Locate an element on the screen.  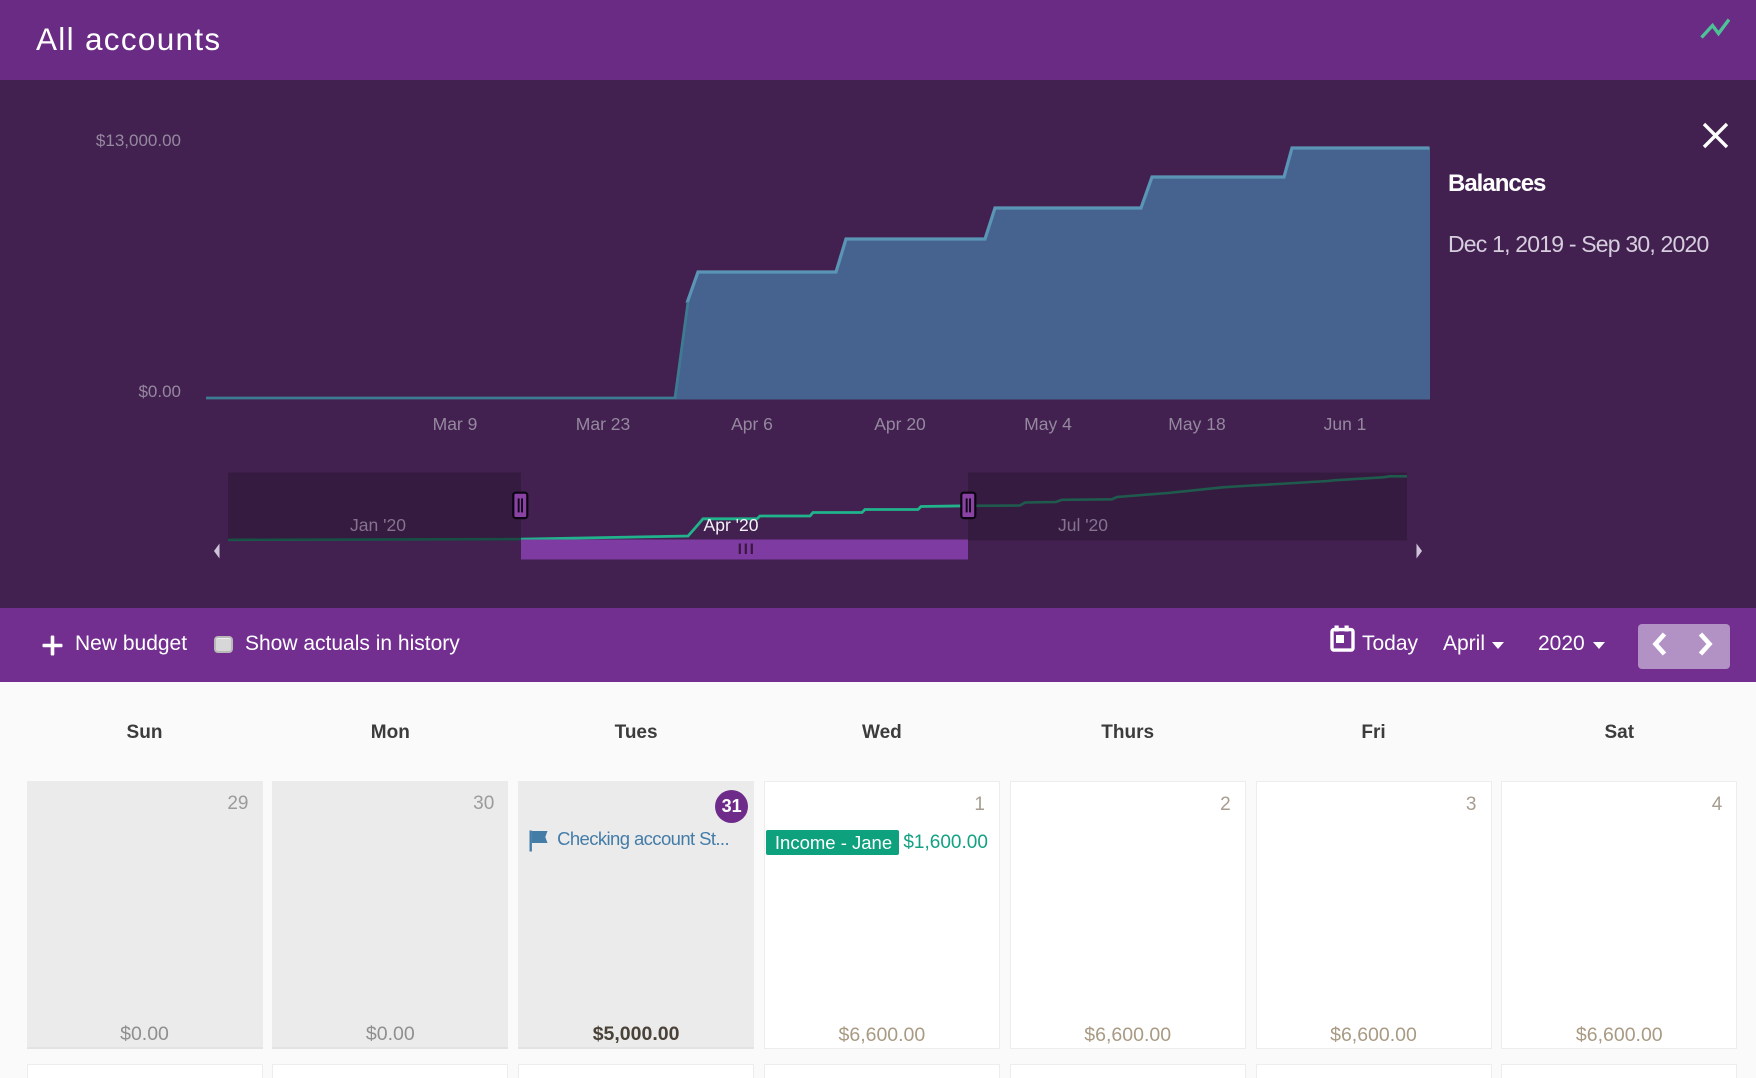
svg-text: $13,000.00 is located at coordinates (138, 140).